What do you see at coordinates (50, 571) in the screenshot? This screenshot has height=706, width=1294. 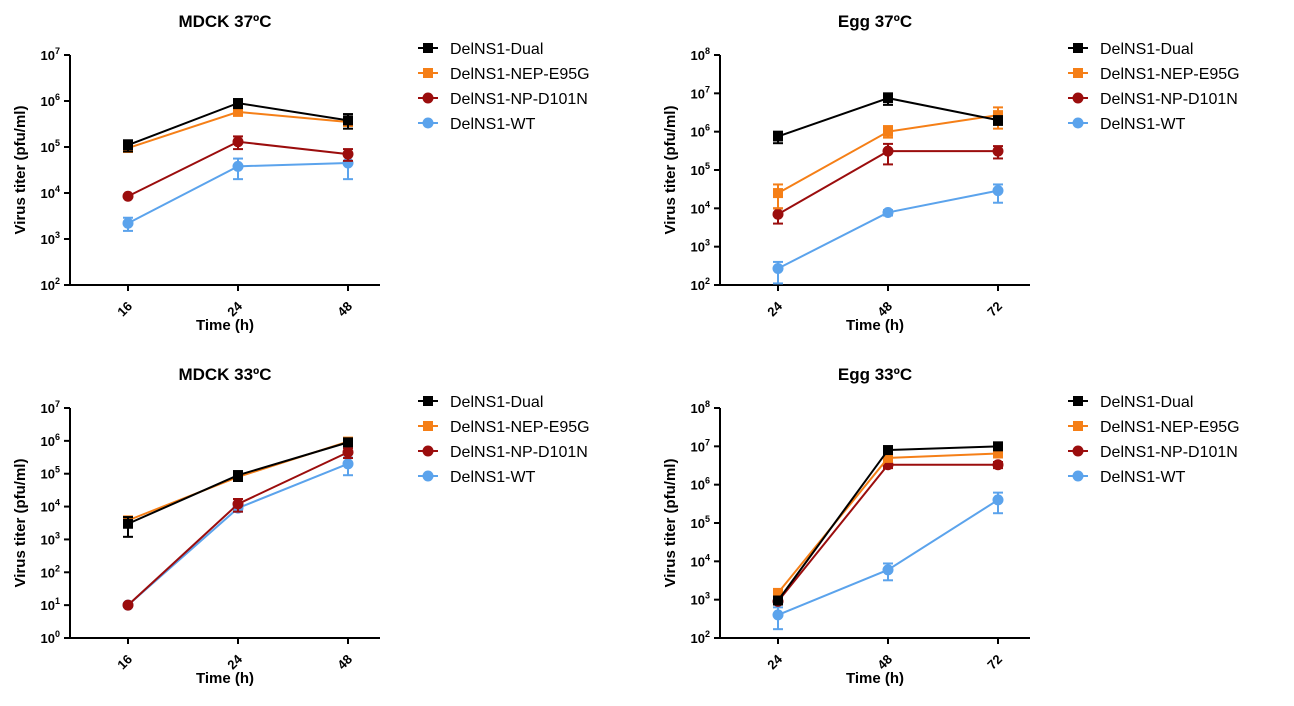 I see `y-tick-label: 10²` at bounding box center [50, 571].